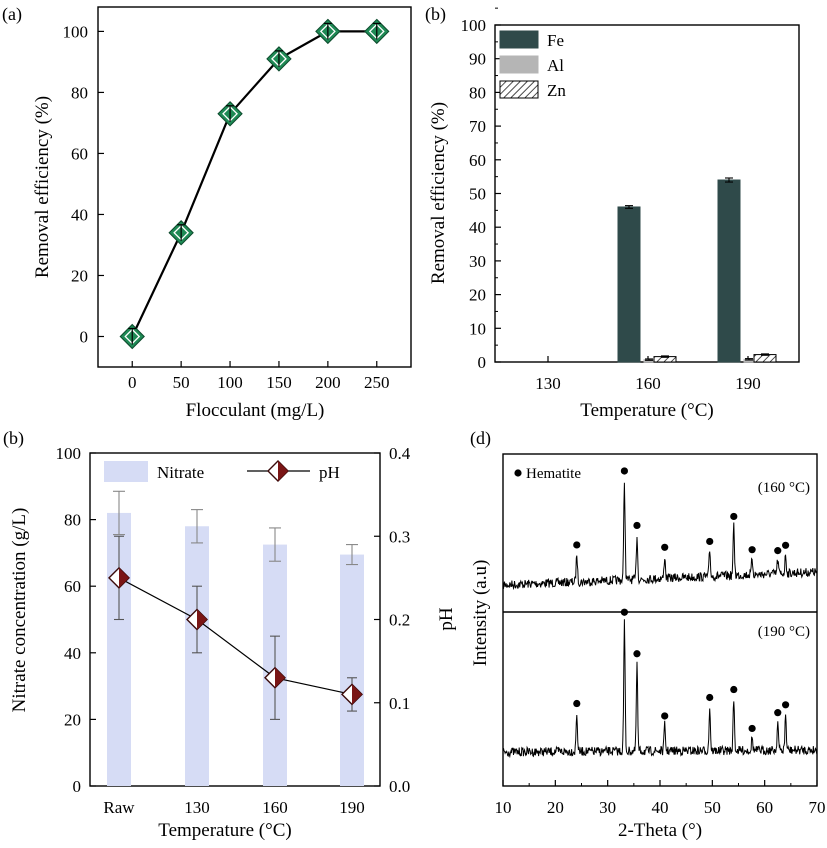  I want to click on panel-b-ytick-label: 40, so click(477, 227).